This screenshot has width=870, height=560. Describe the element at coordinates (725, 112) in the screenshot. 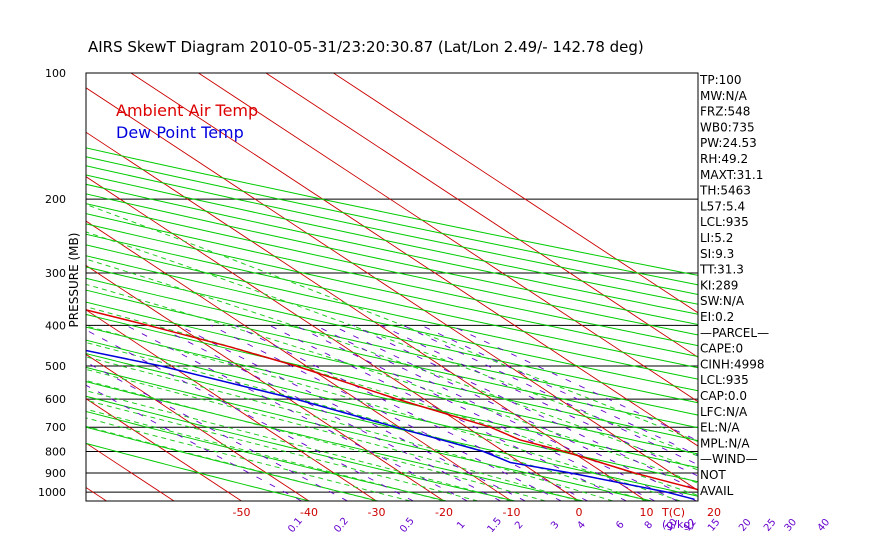

I see `index-2: FRZ:548` at that location.